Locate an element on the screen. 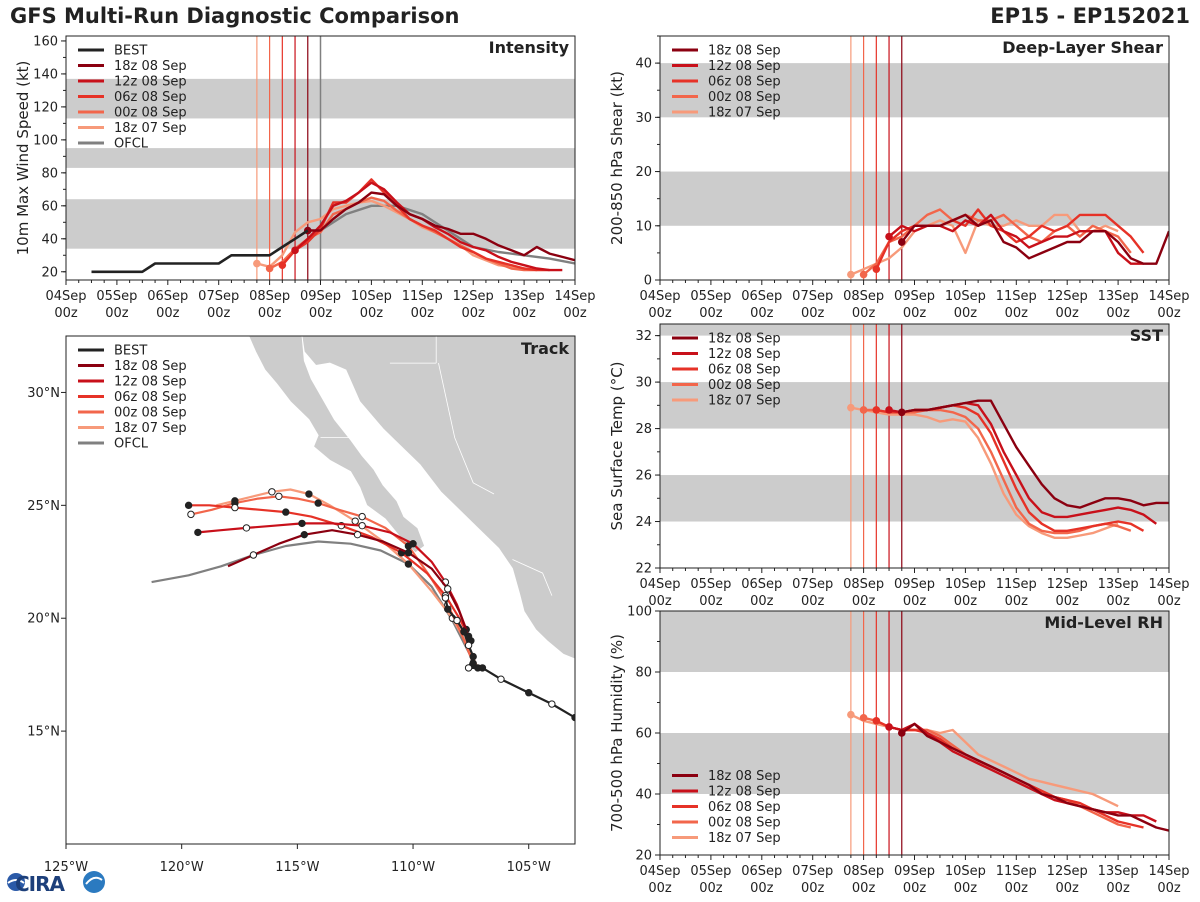  storm-id-title: EP15 - EP152021 is located at coordinates (1090, 16).